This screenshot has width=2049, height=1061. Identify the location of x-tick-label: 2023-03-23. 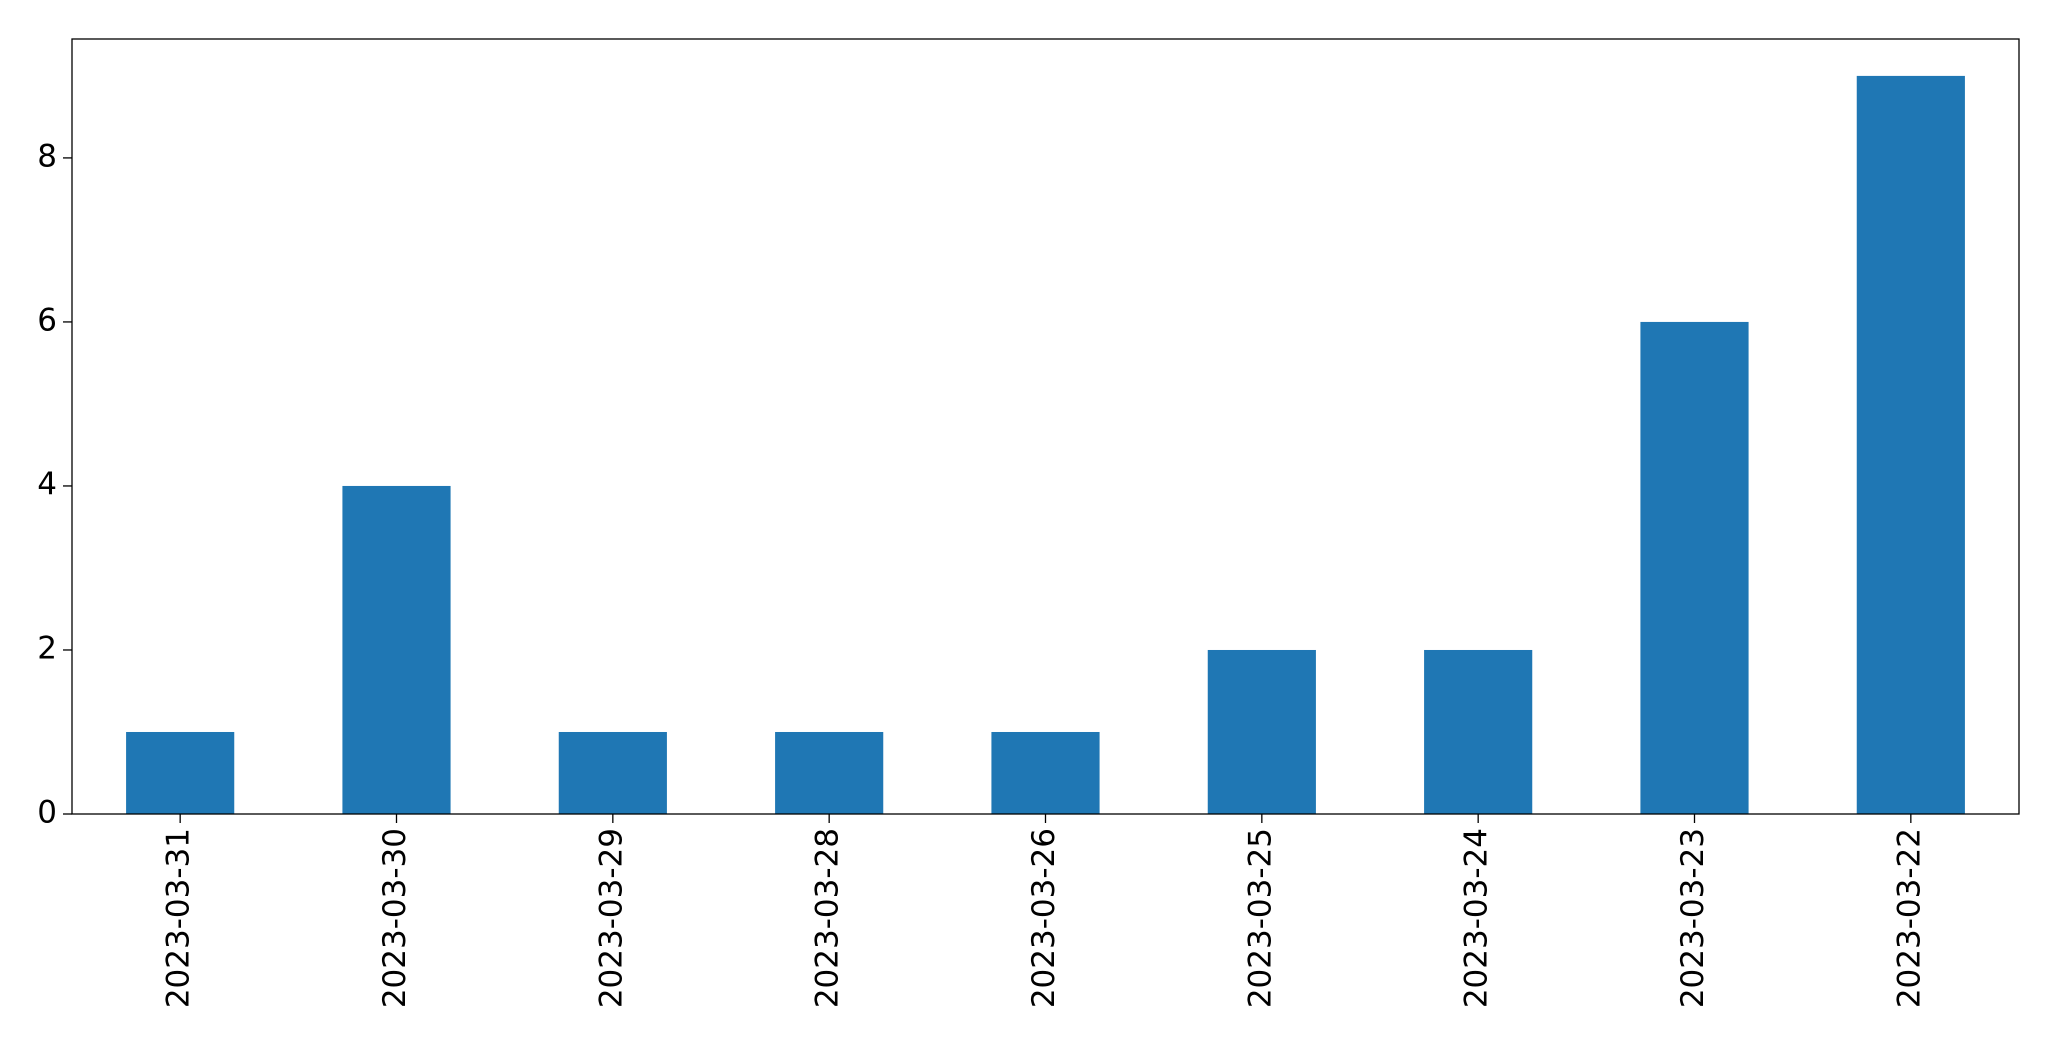
(1693, 918).